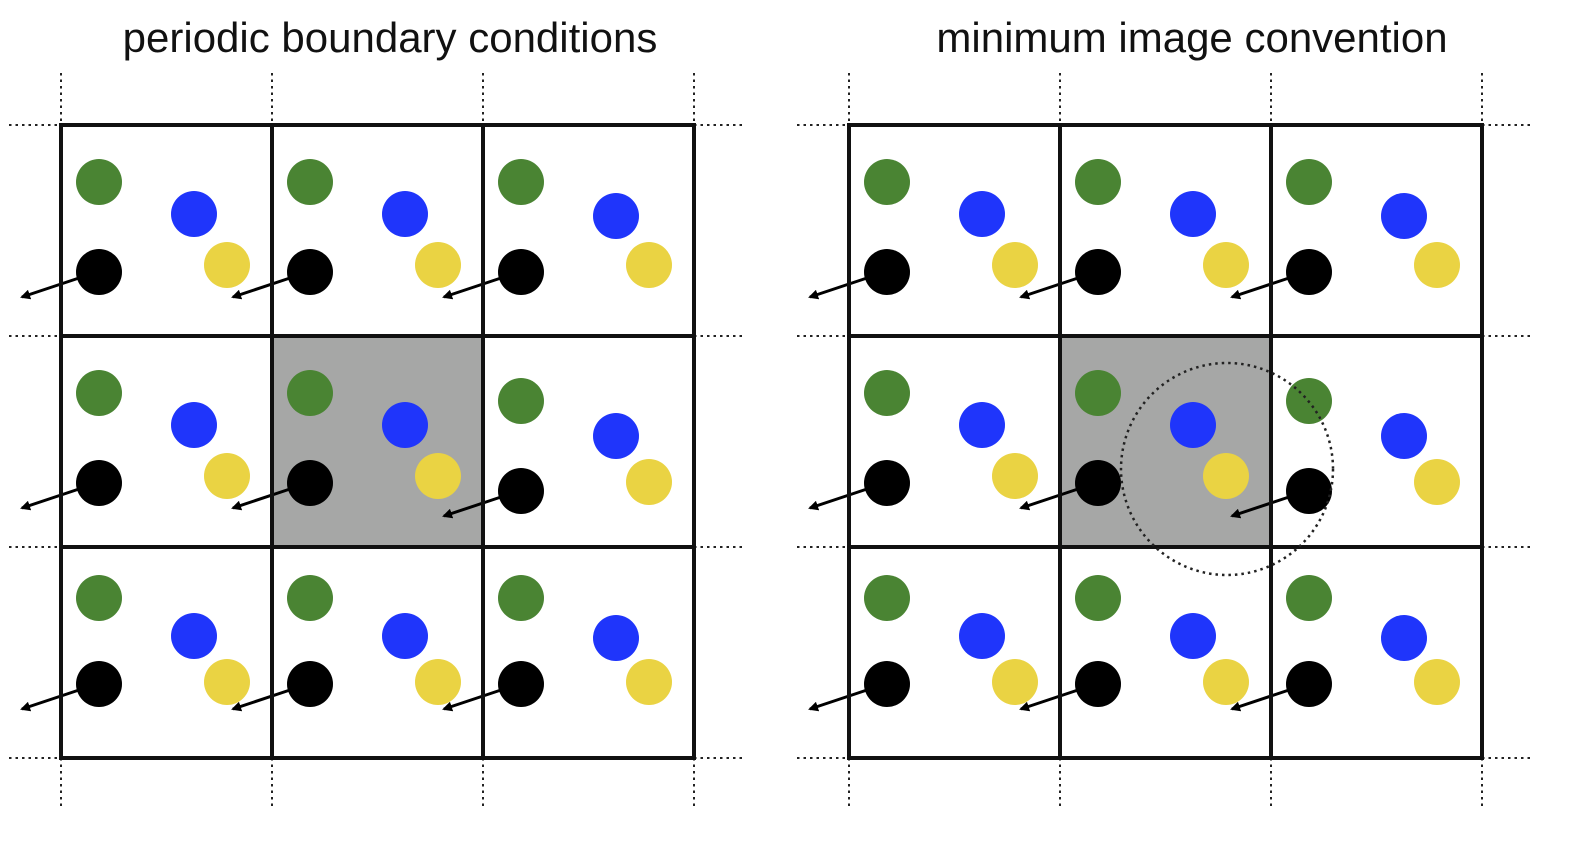 The width and height of the screenshot is (1594, 857). Describe the element at coordinates (390, 37) in the screenshot. I see `panel-title-periodic-boundary-conditions: periodic boundary conditions` at that location.